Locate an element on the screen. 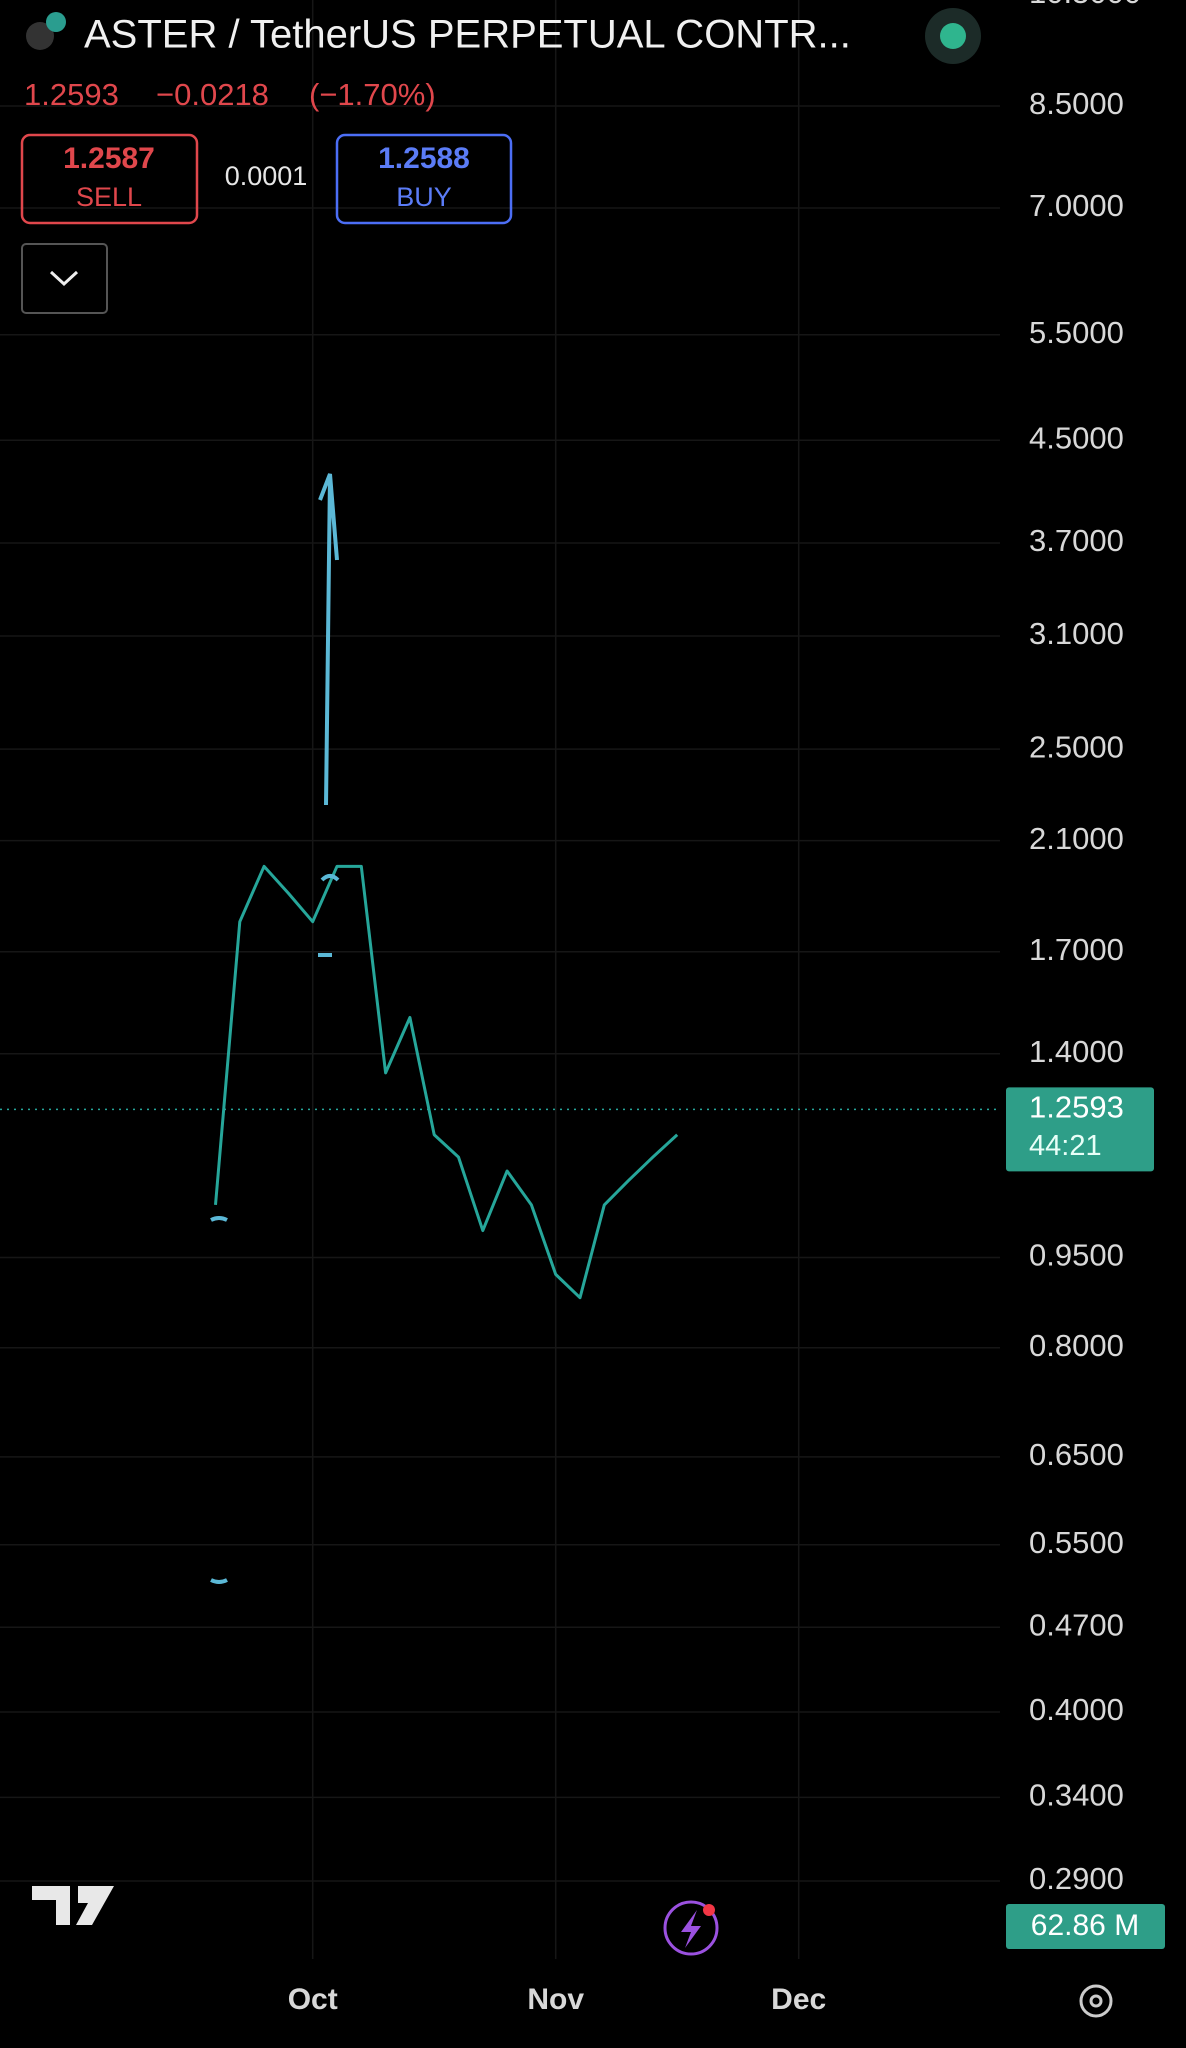 The width and height of the screenshot is (1186, 2048). y-tick-label: 8.5000 is located at coordinates (1076, 103).